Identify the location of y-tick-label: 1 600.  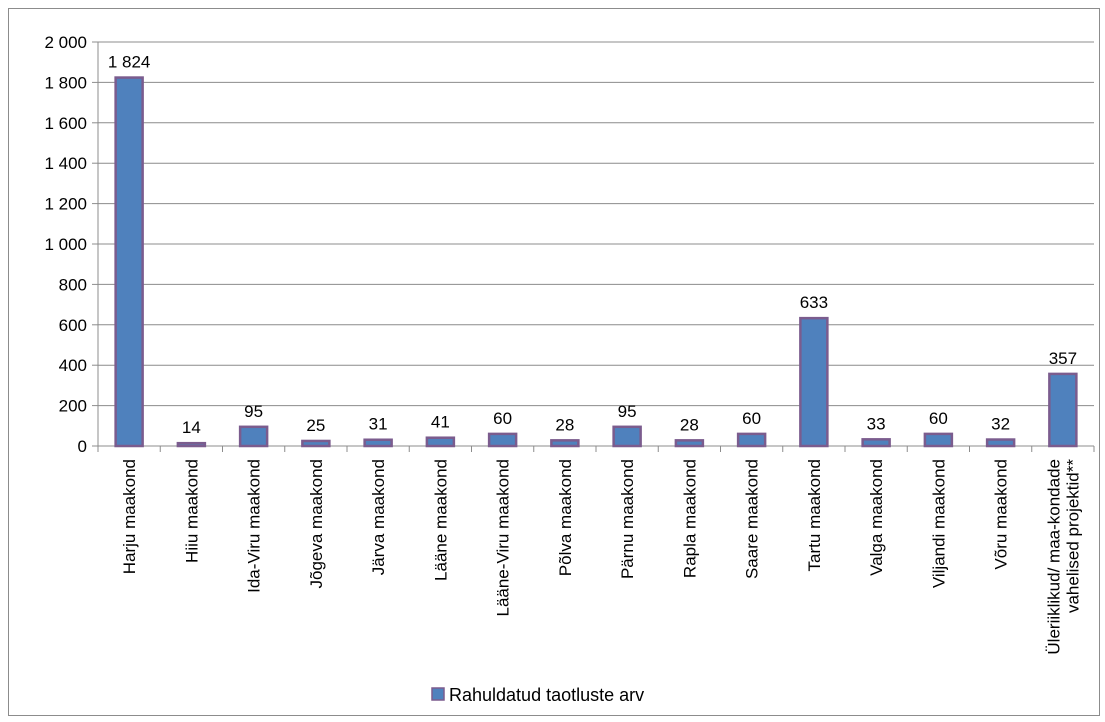
(65, 123).